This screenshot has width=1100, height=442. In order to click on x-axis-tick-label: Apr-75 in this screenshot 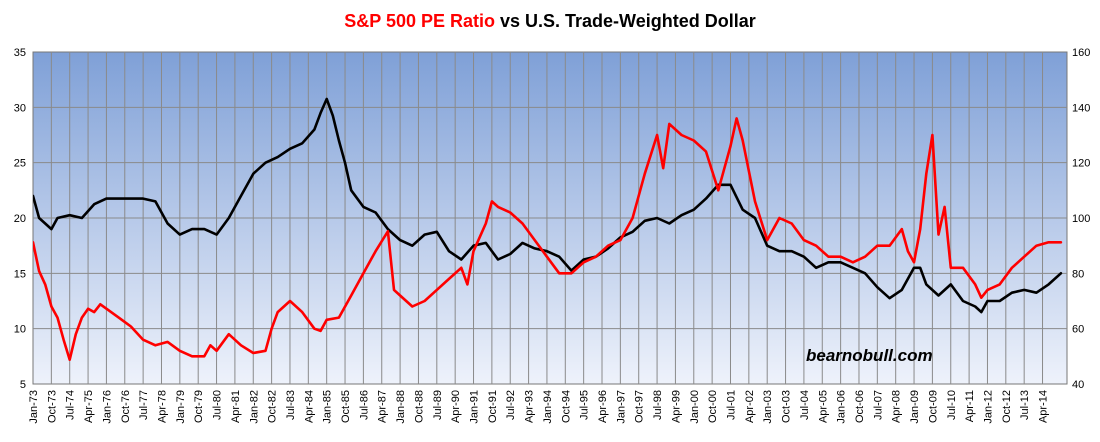, I will do `click(89, 406)`.